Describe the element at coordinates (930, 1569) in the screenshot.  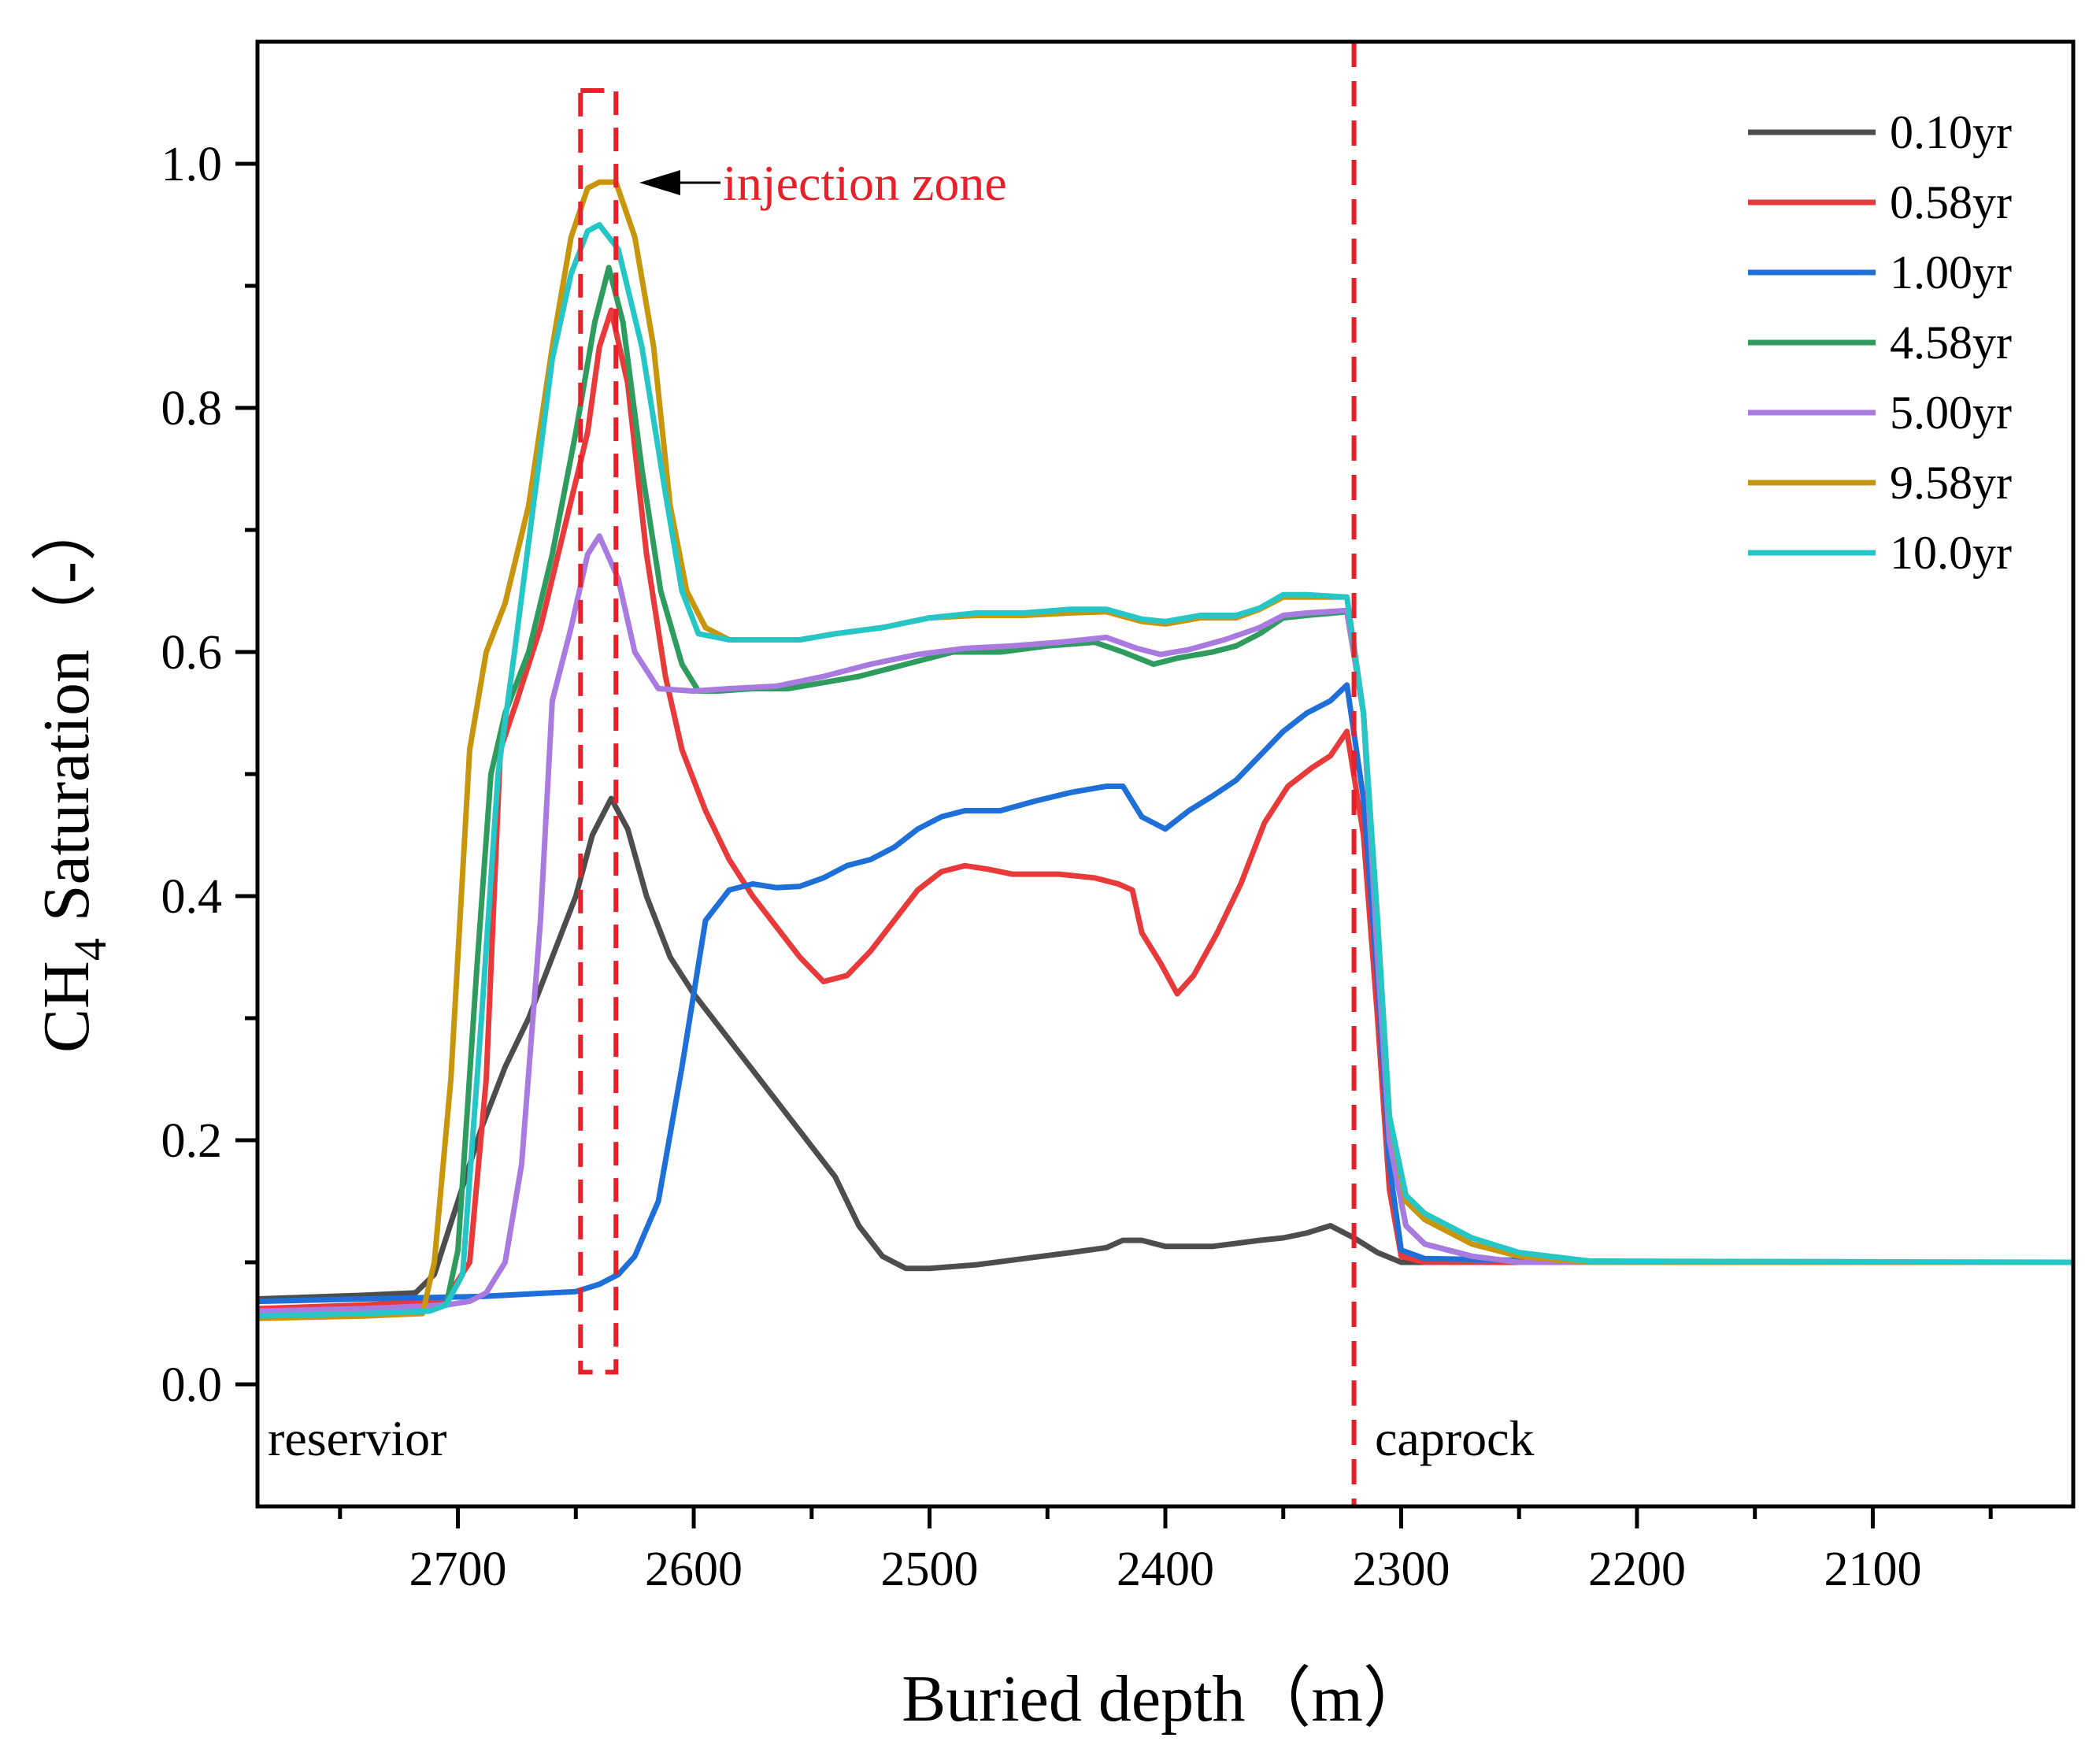
I see `x-tick-label: 2500` at that location.